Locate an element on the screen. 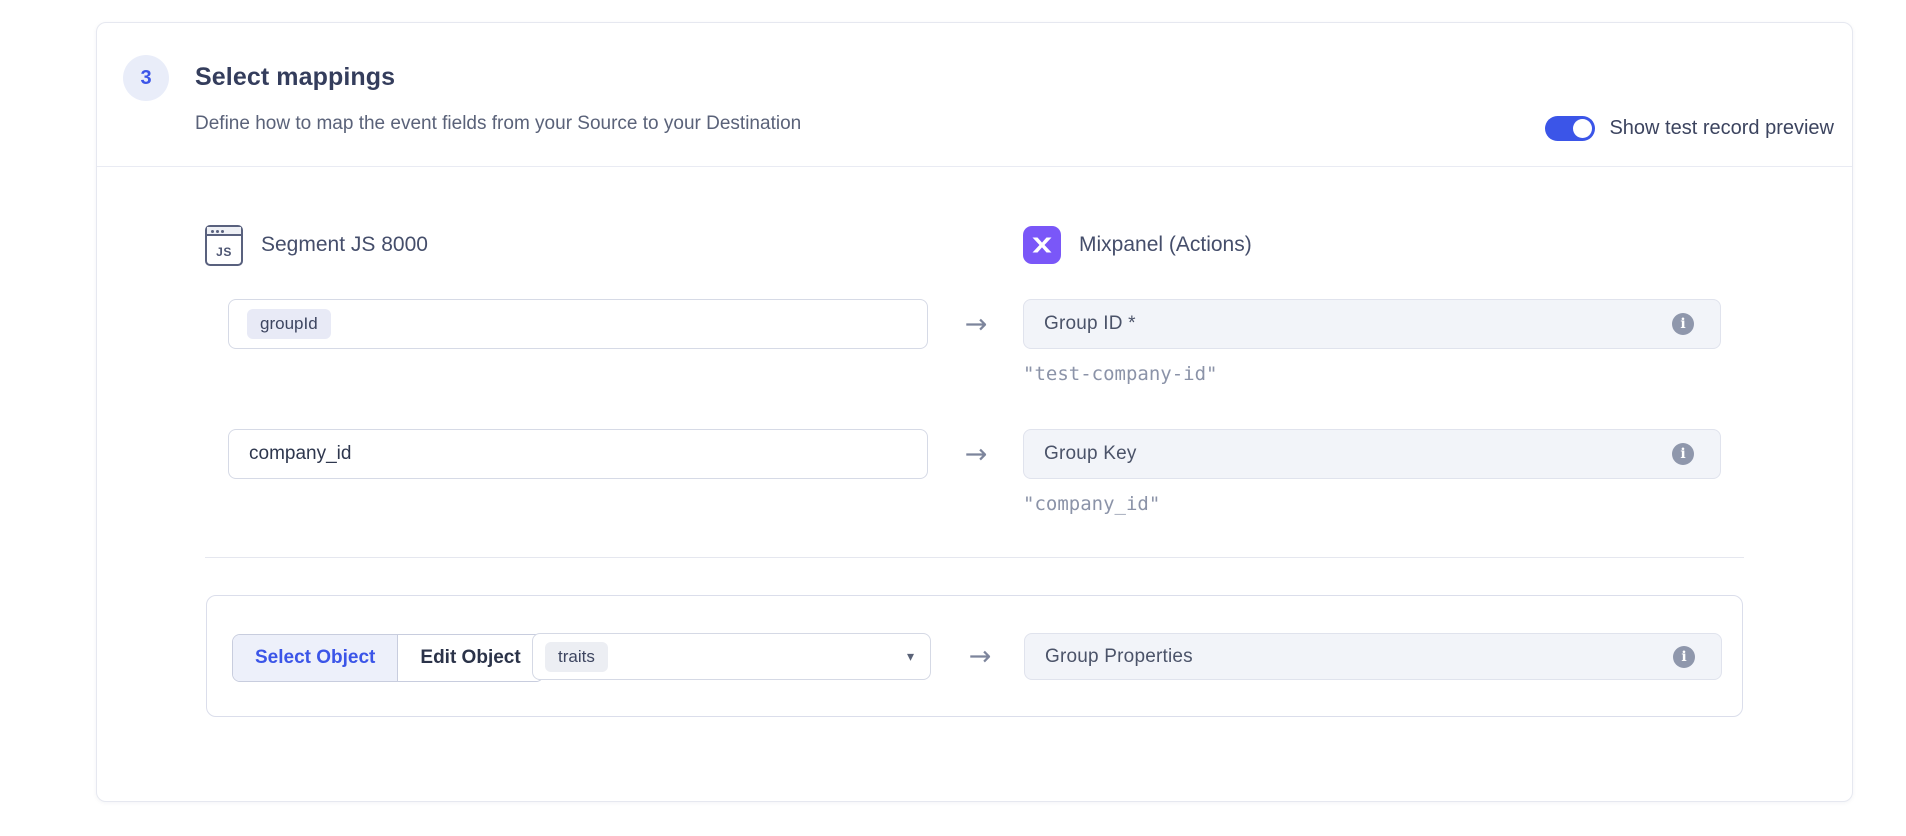 This screenshot has width=1906, height=836. destination-field-label: Group ID * is located at coordinates (1090, 323).